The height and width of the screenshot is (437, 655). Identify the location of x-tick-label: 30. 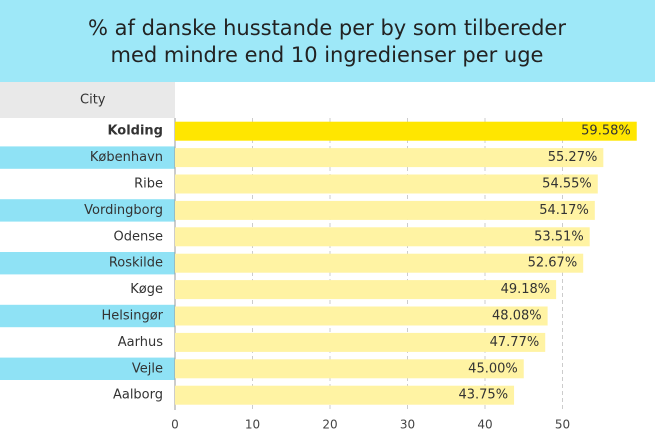
(407, 425).